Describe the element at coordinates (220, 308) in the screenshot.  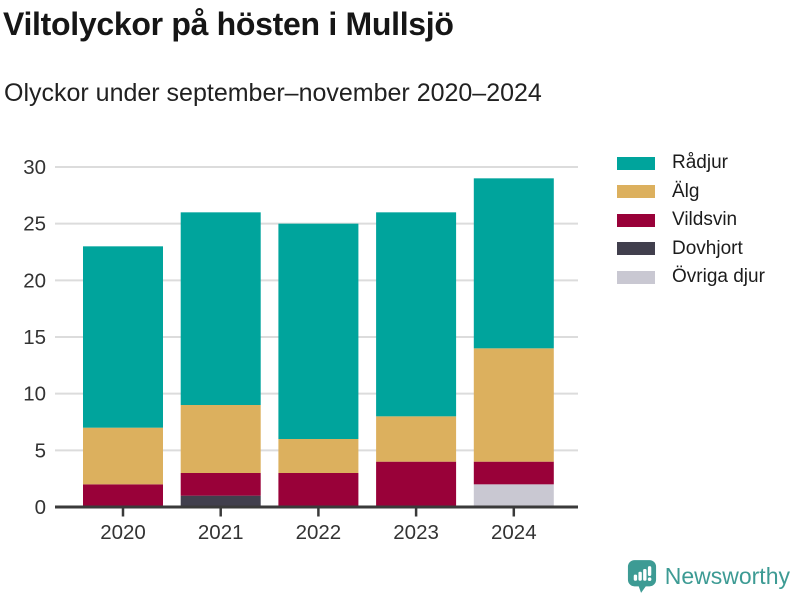
I see `bar-segment-radjur-2021` at that location.